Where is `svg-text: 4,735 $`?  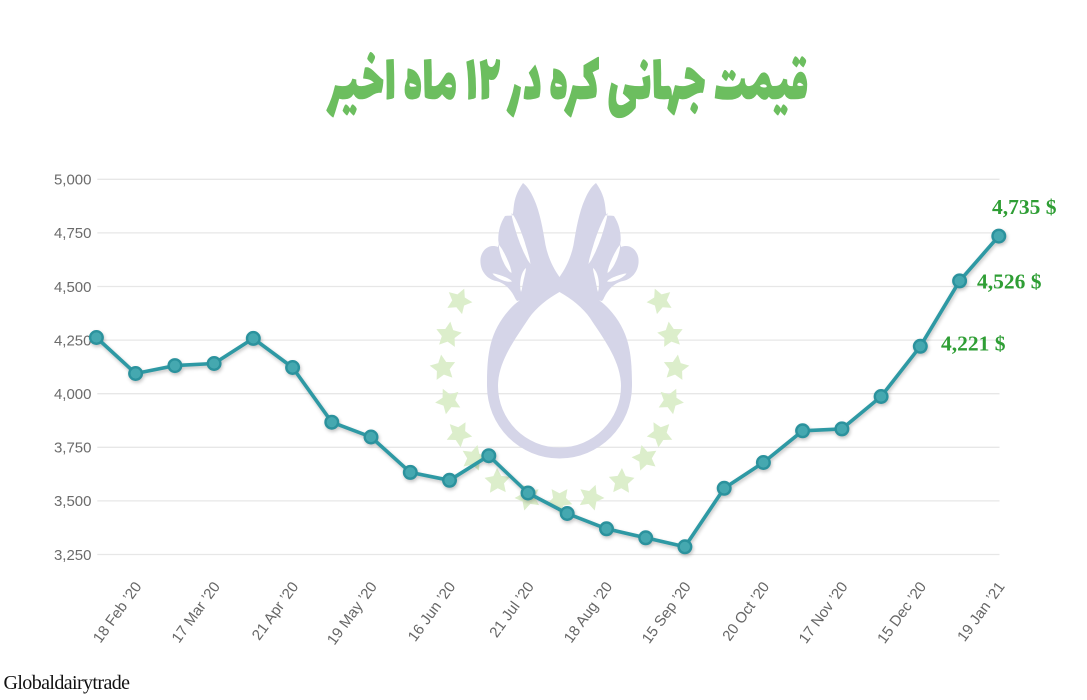 svg-text: 4,735 $ is located at coordinates (1024, 207).